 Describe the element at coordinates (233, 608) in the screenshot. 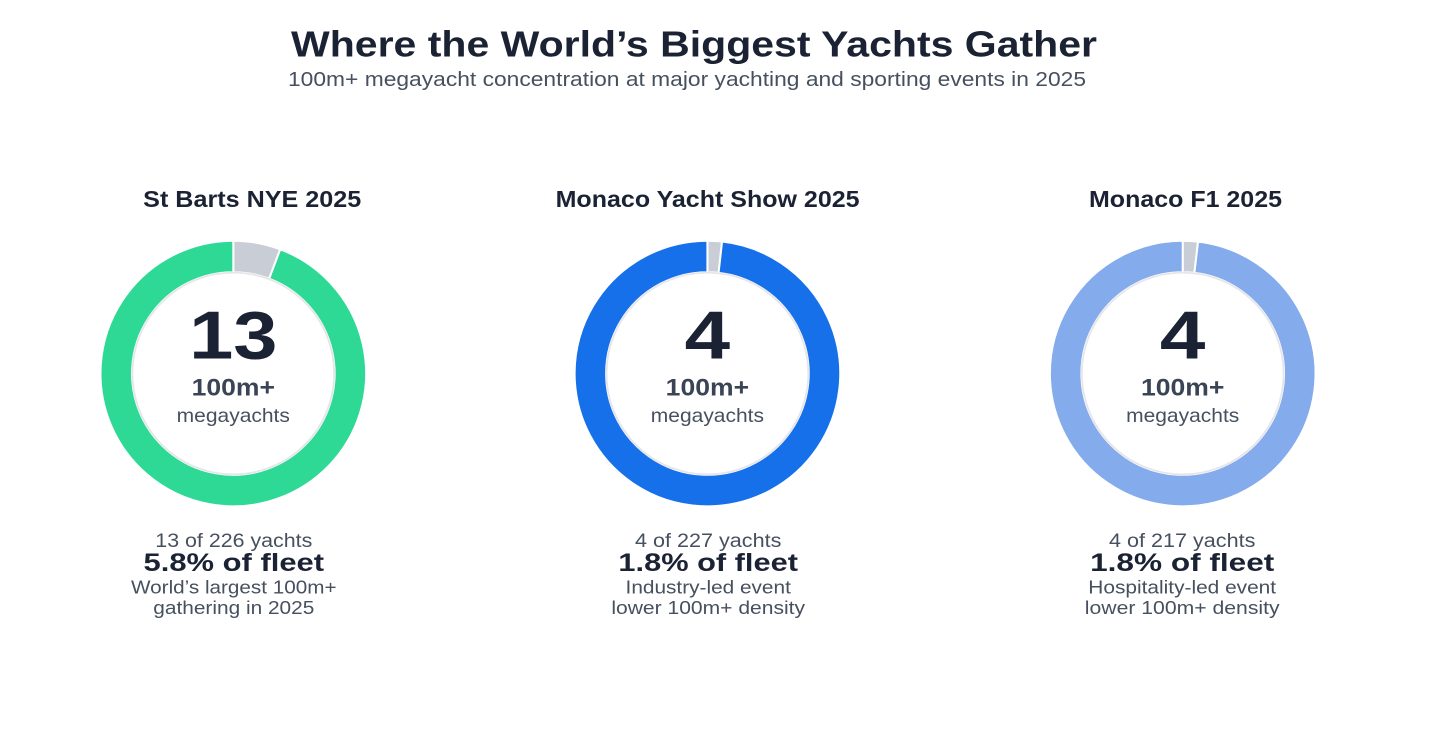

I see `svg-text: gathering in 2025` at that location.